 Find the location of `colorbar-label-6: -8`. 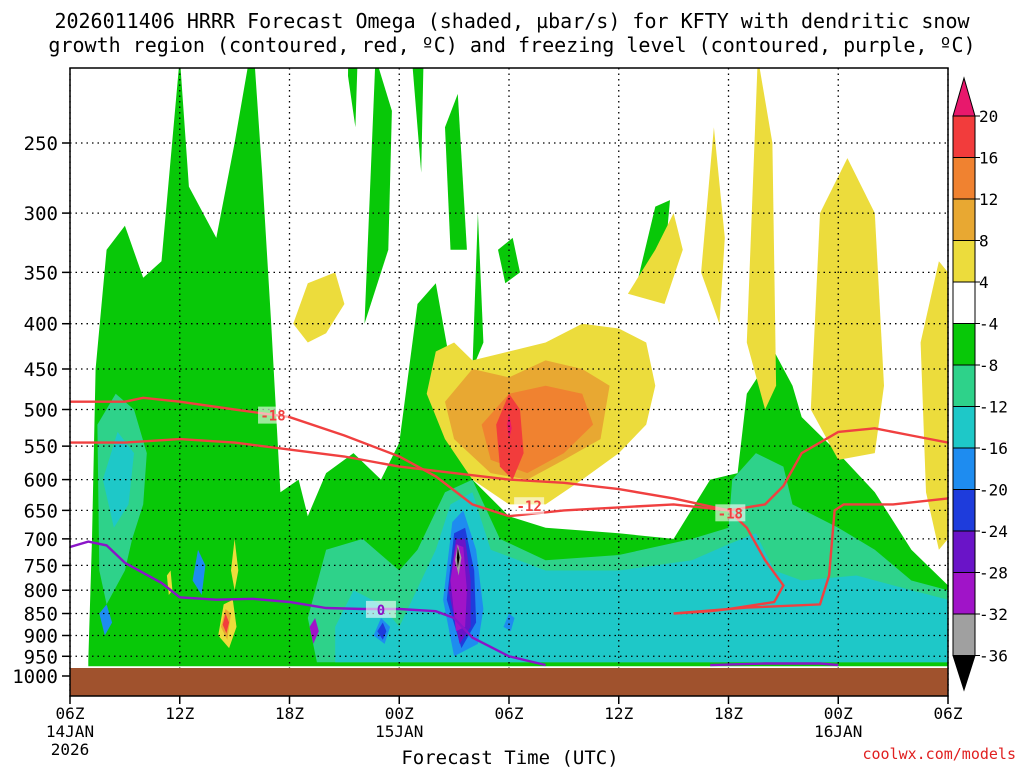

colorbar-label-6: -8 is located at coordinates (988, 365).